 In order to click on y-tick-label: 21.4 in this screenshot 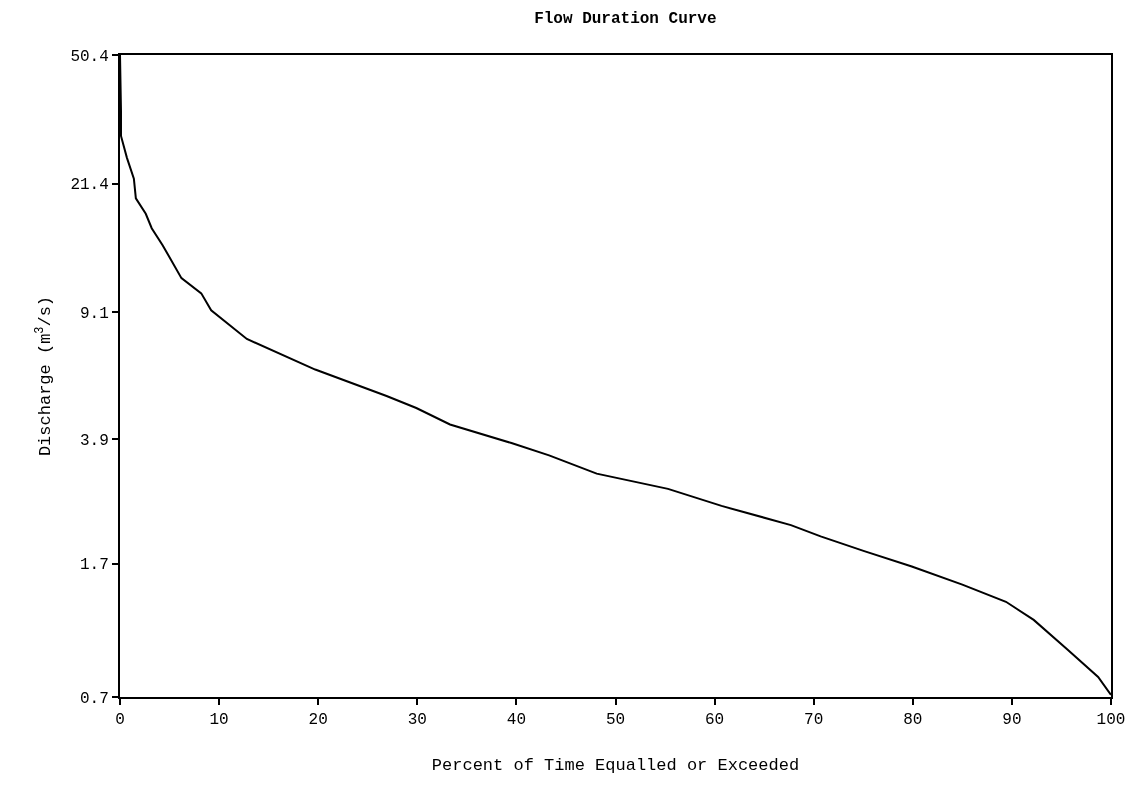, I will do `click(89, 185)`.